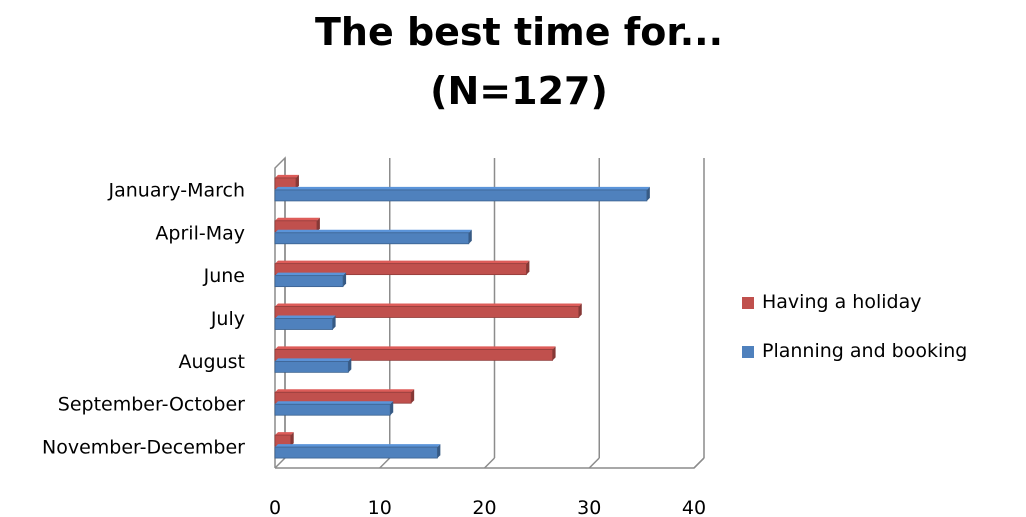 Image resolution: width=1026 pixels, height=517 pixels. What do you see at coordinates (143, 448) in the screenshot?
I see `category-label: November-December` at bounding box center [143, 448].